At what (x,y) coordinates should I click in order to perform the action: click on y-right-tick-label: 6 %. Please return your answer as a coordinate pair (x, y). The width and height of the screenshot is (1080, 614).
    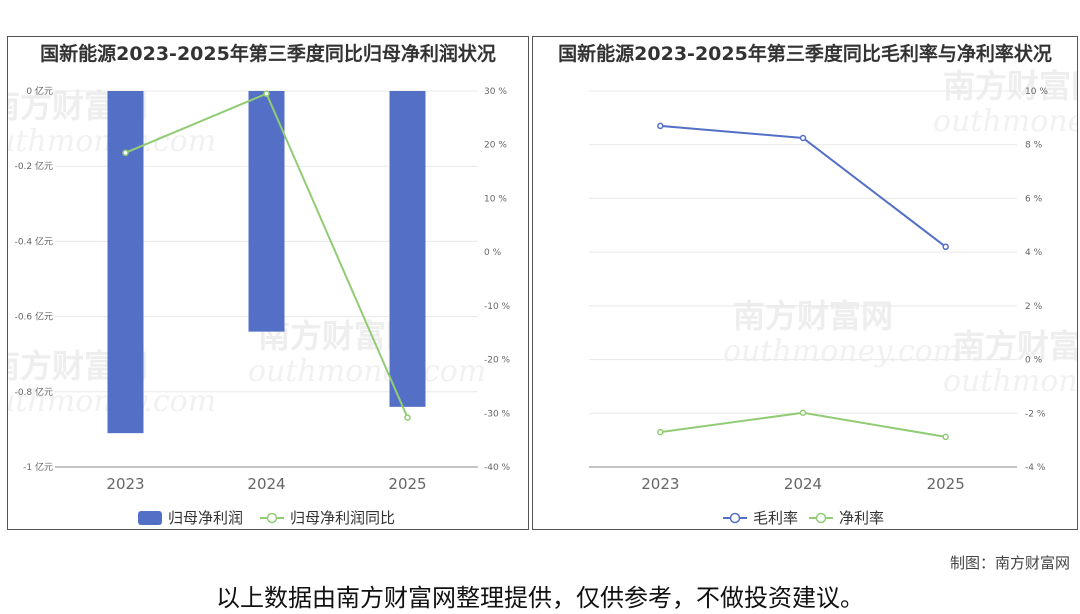
    Looking at the image, I should click on (1034, 199).